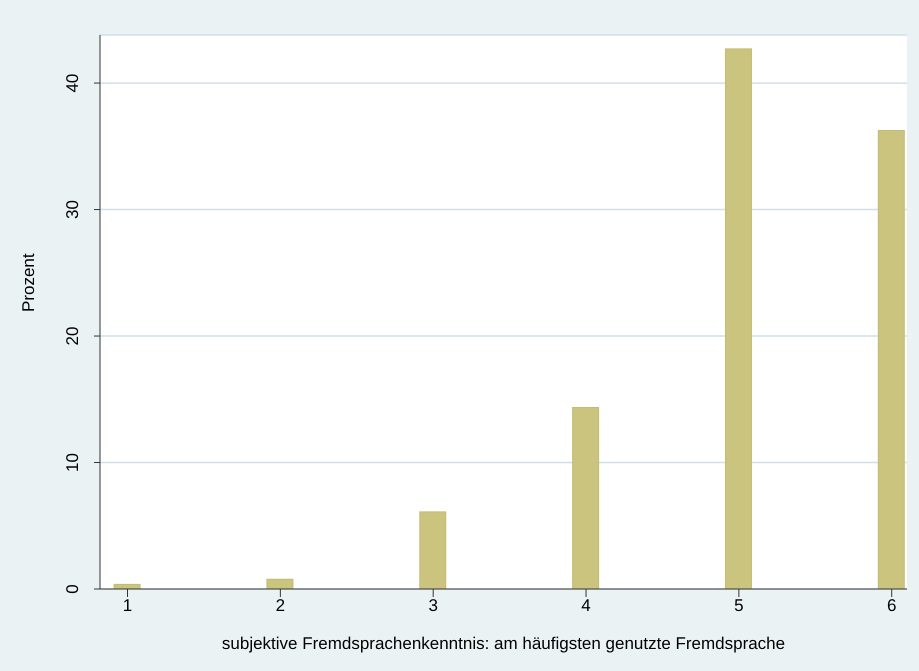 The height and width of the screenshot is (671, 919). I want to click on x-tick-label: 3, so click(433, 606).